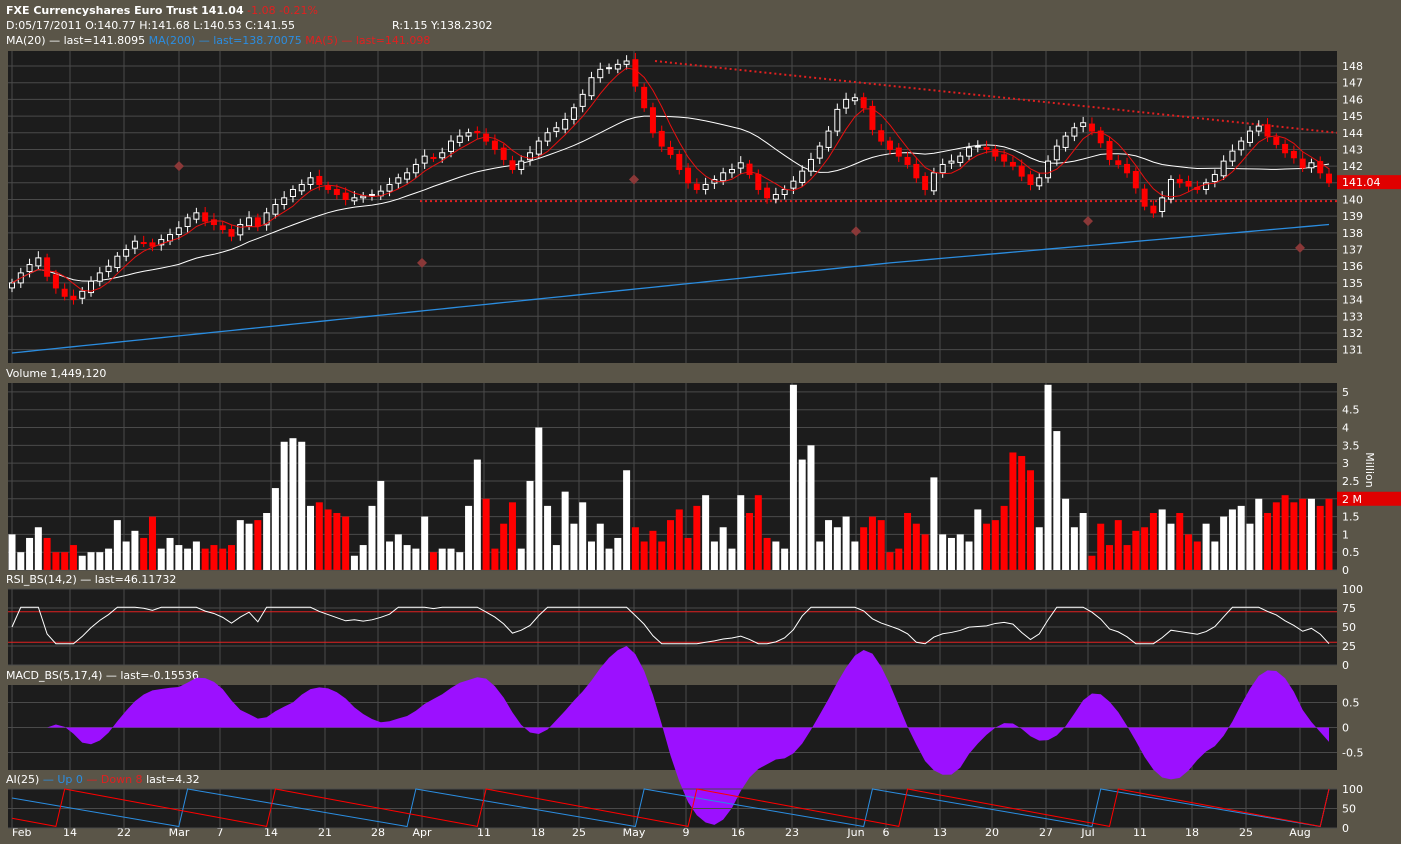 The image size is (1401, 844). Describe the element at coordinates (634, 832) in the screenshot. I see `x-tick-label: May` at that location.